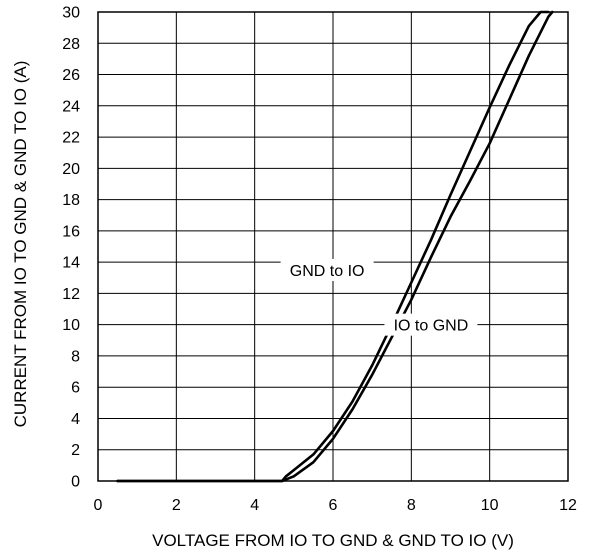  What do you see at coordinates (71, 325) in the screenshot?
I see `y-tick-label: 10` at bounding box center [71, 325].